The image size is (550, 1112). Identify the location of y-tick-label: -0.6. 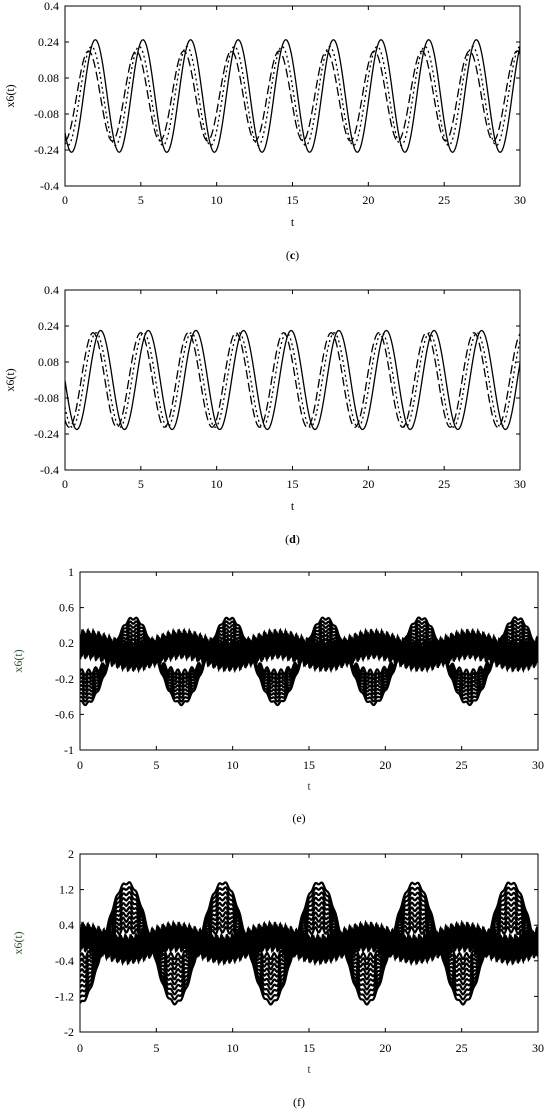
(64, 714).